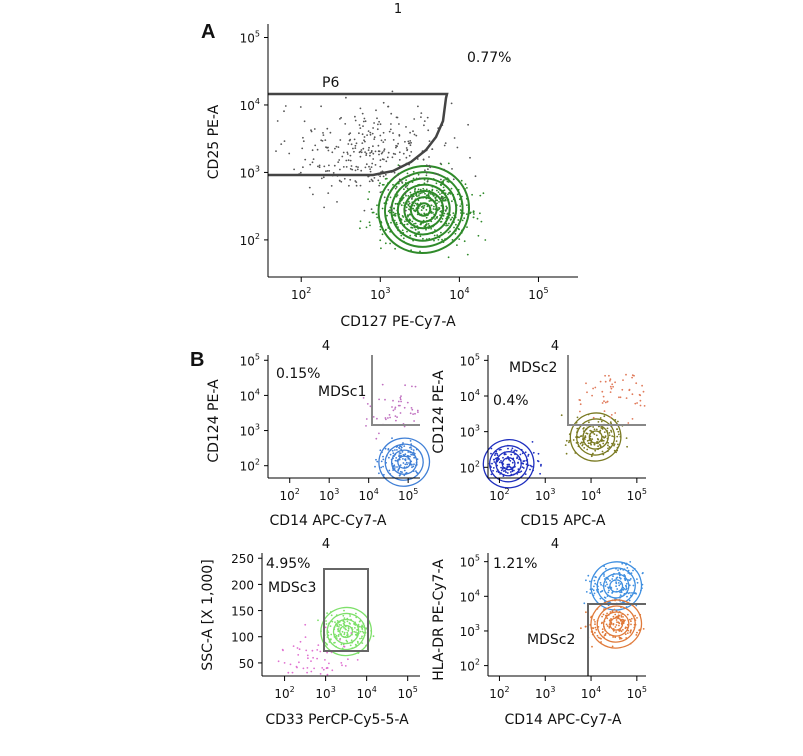 The height and width of the screenshot is (756, 803). What do you see at coordinates (408, 693) in the screenshot?
I see `x-tick-label: 10⁵` at bounding box center [408, 693].